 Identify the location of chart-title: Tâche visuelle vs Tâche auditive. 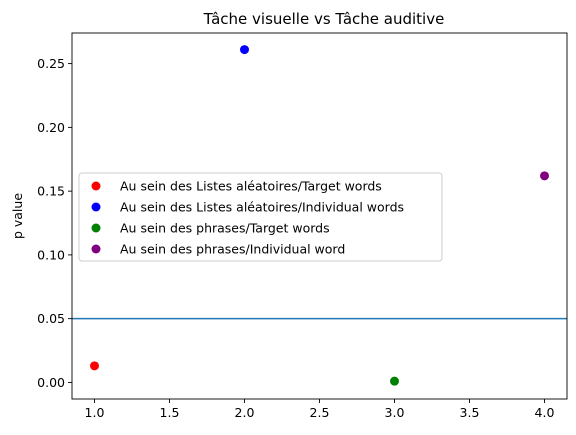
(324, 19).